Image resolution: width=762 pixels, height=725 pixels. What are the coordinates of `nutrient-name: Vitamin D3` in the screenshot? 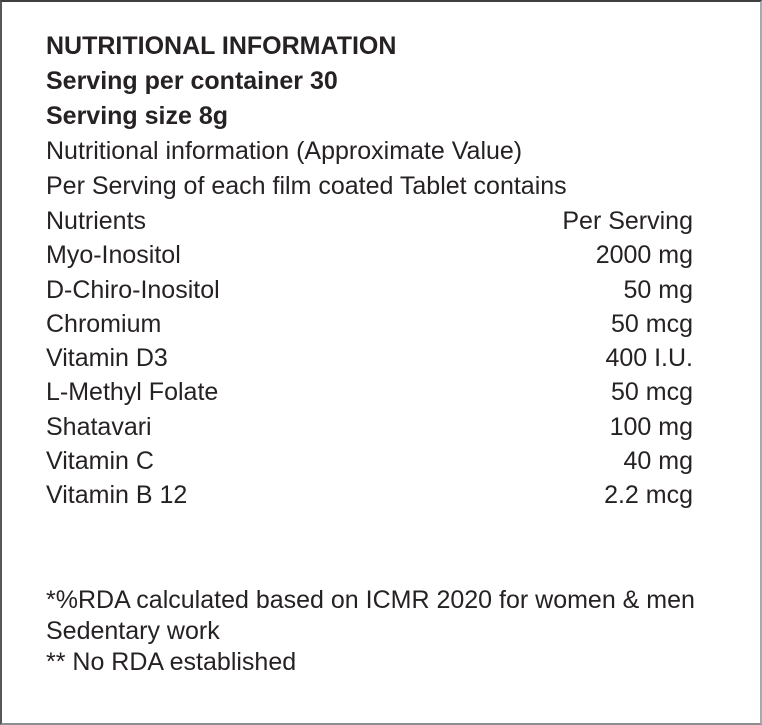 It's located at (107, 358).